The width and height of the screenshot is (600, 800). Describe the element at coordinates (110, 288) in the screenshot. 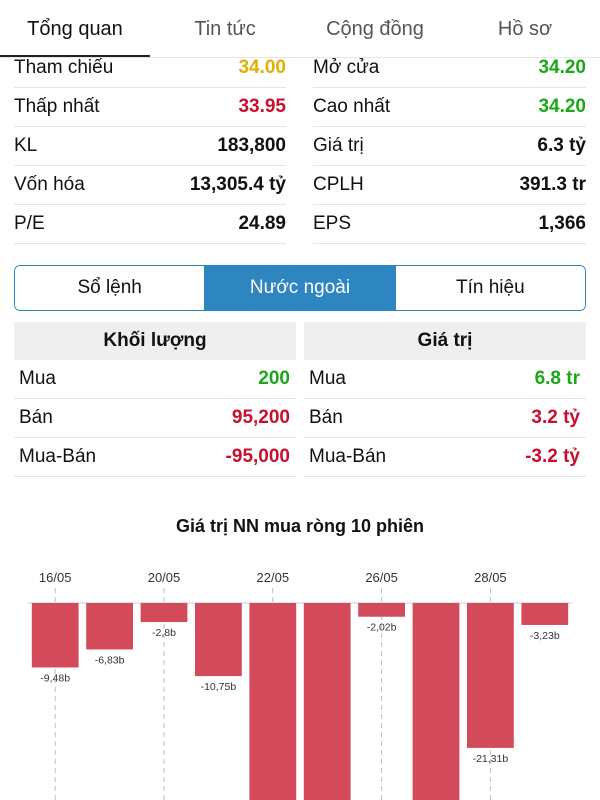

I see `segment-order-book: Sổ lệnh` at that location.